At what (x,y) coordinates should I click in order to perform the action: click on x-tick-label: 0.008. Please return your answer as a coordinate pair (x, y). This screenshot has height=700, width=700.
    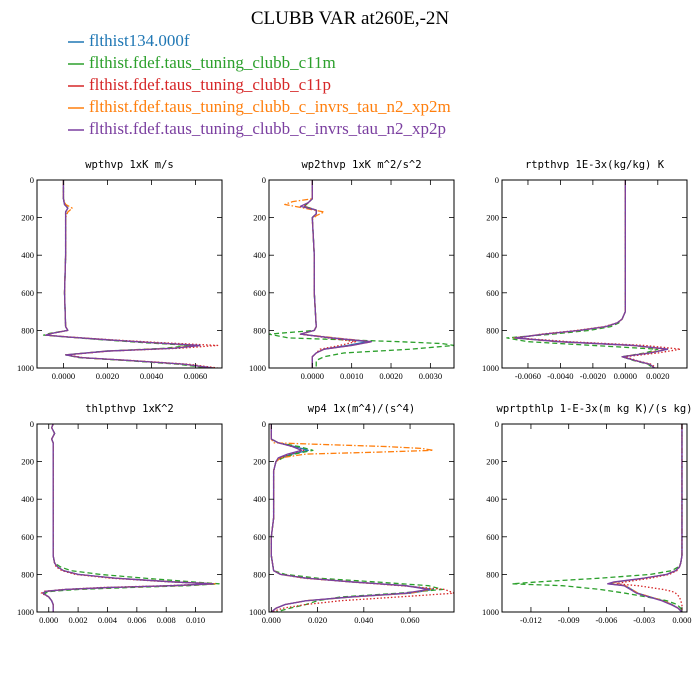
    Looking at the image, I should click on (166, 620).